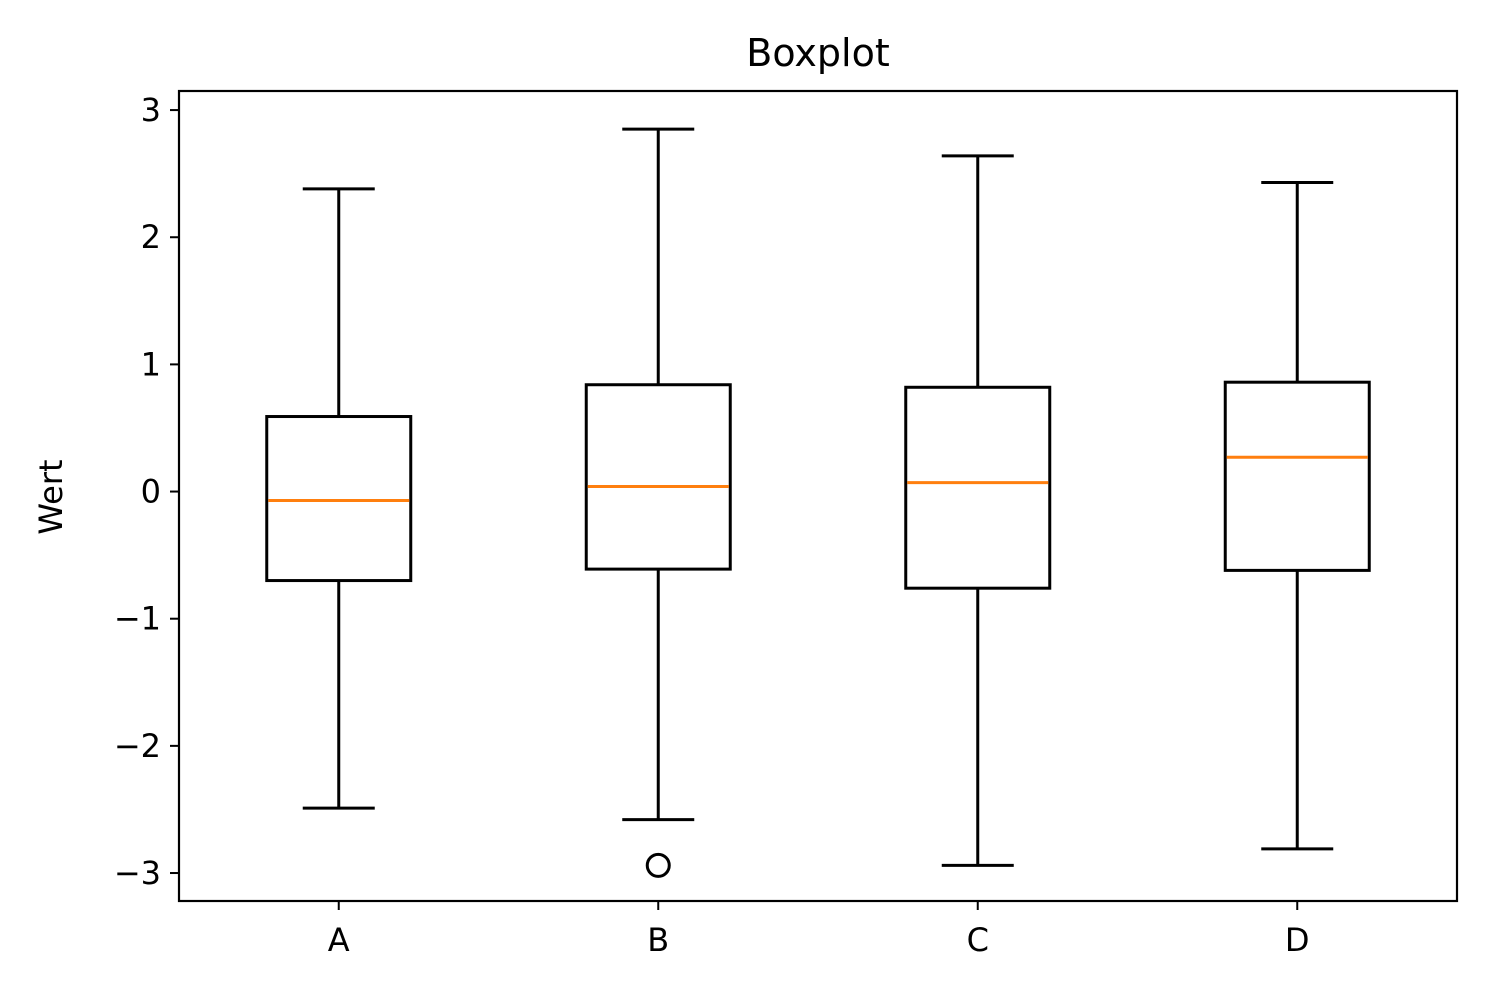 The image size is (1488, 1002). What do you see at coordinates (151, 364) in the screenshot?
I see `y-tick-label: 1` at bounding box center [151, 364].